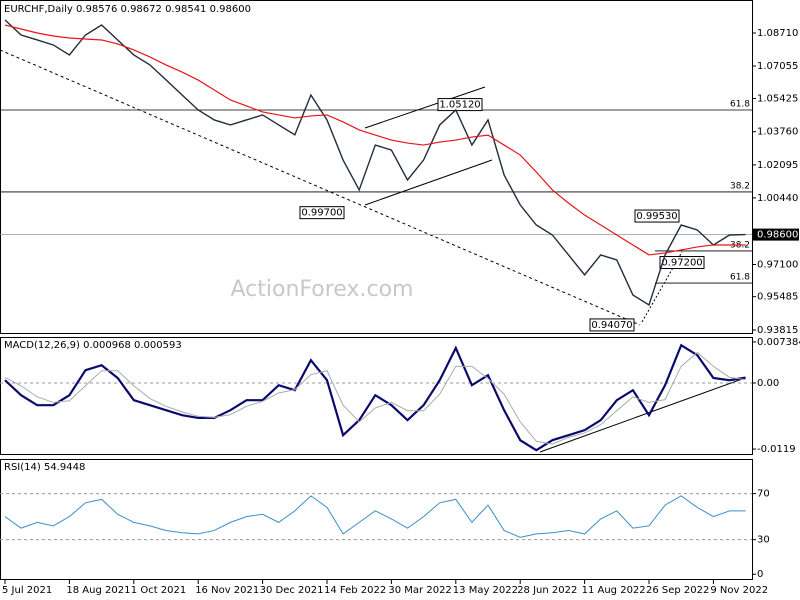 The image size is (800, 600). I want to click on trend-line, so click(662, 287).